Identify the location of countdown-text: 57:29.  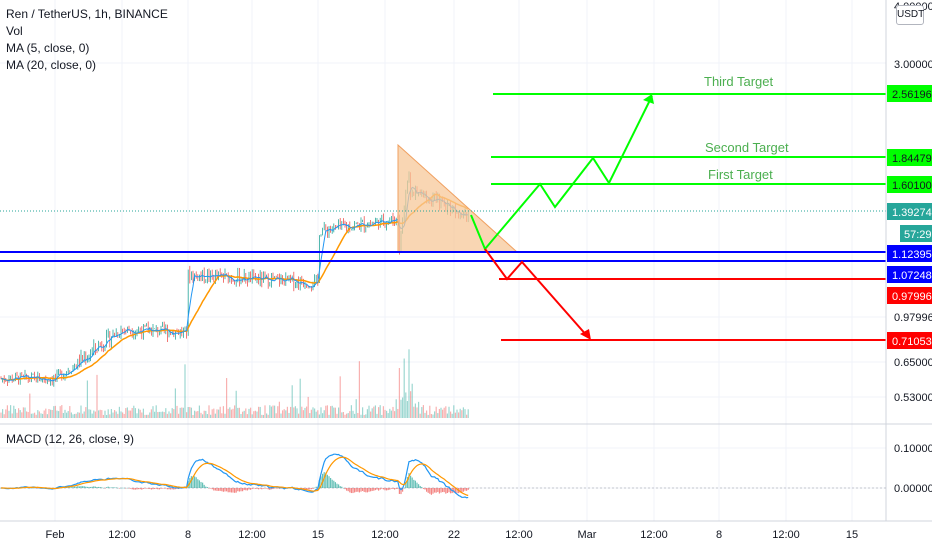
(918, 235).